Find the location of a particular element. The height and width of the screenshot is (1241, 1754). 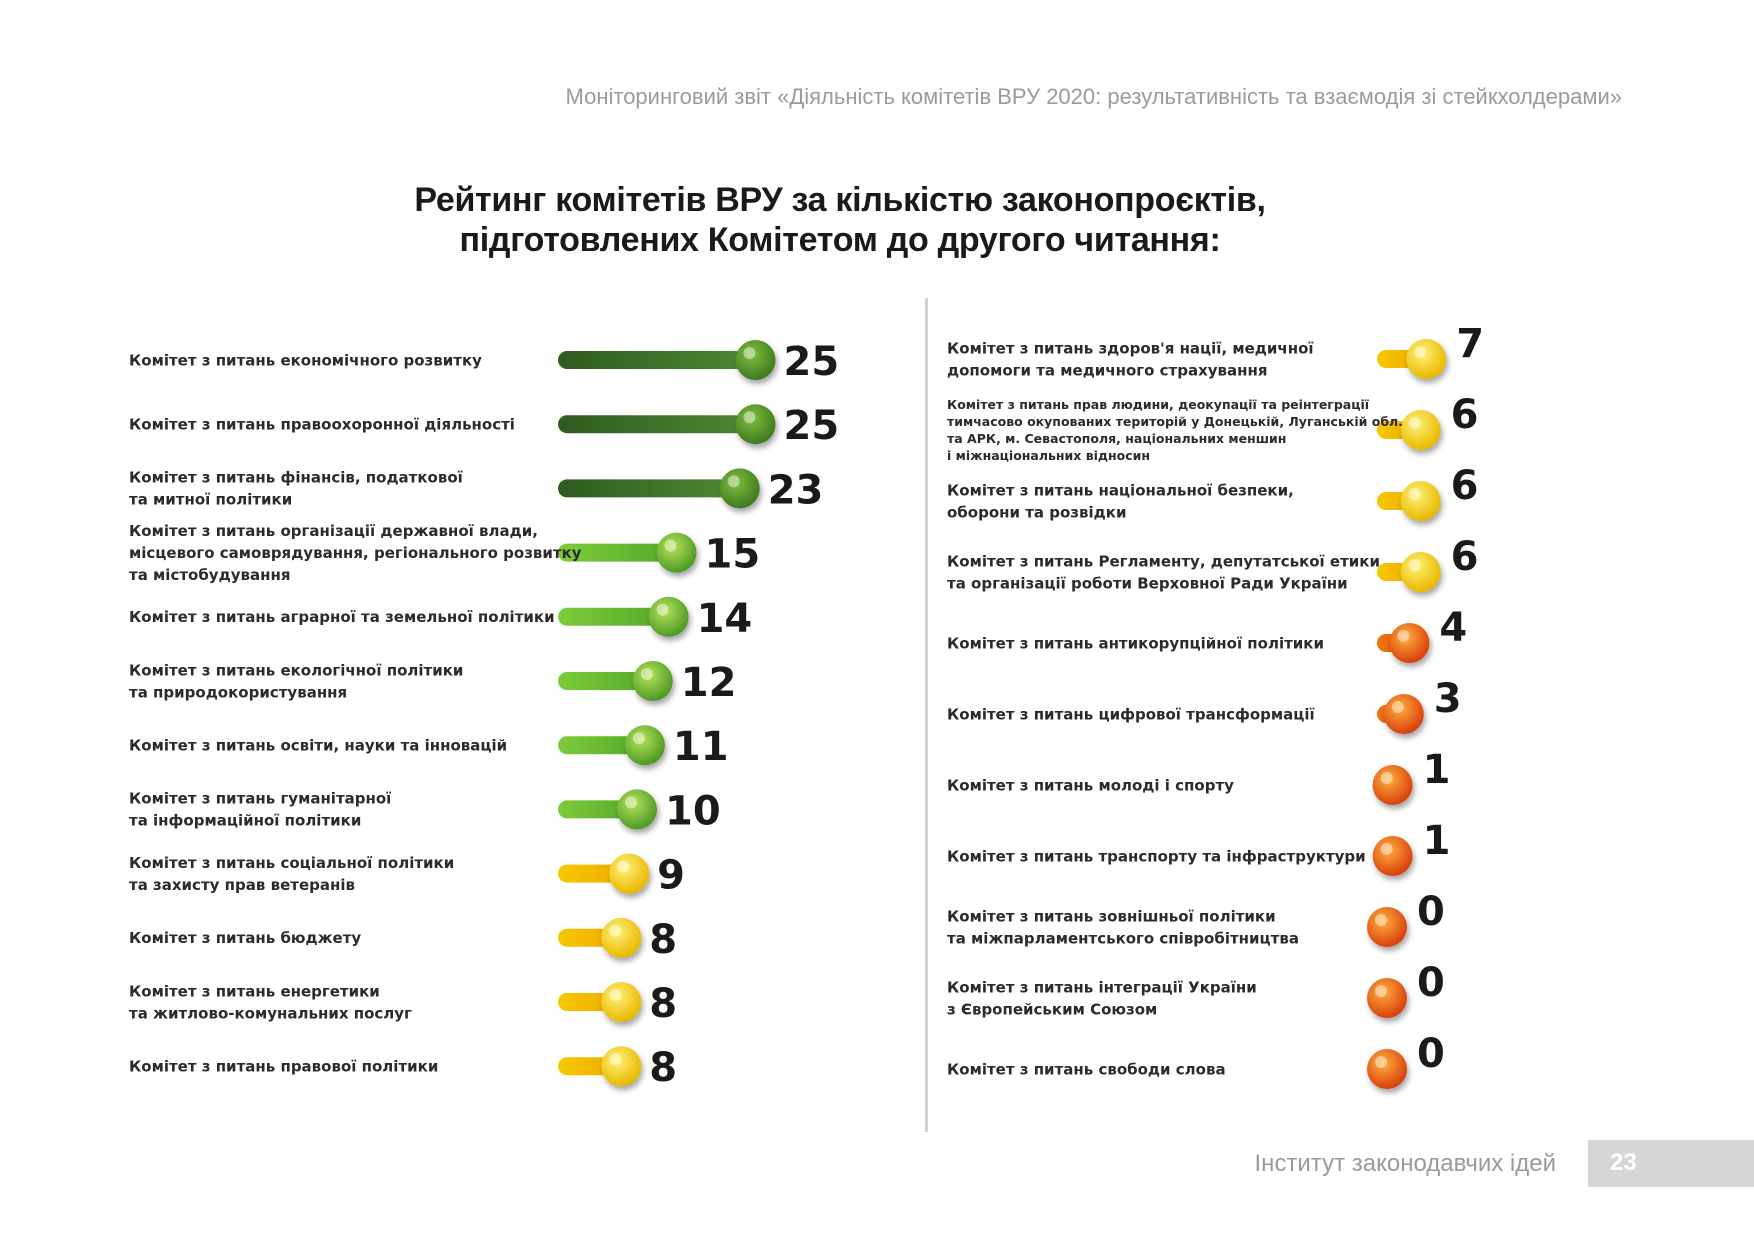

value-label: 10 is located at coordinates (693, 811).